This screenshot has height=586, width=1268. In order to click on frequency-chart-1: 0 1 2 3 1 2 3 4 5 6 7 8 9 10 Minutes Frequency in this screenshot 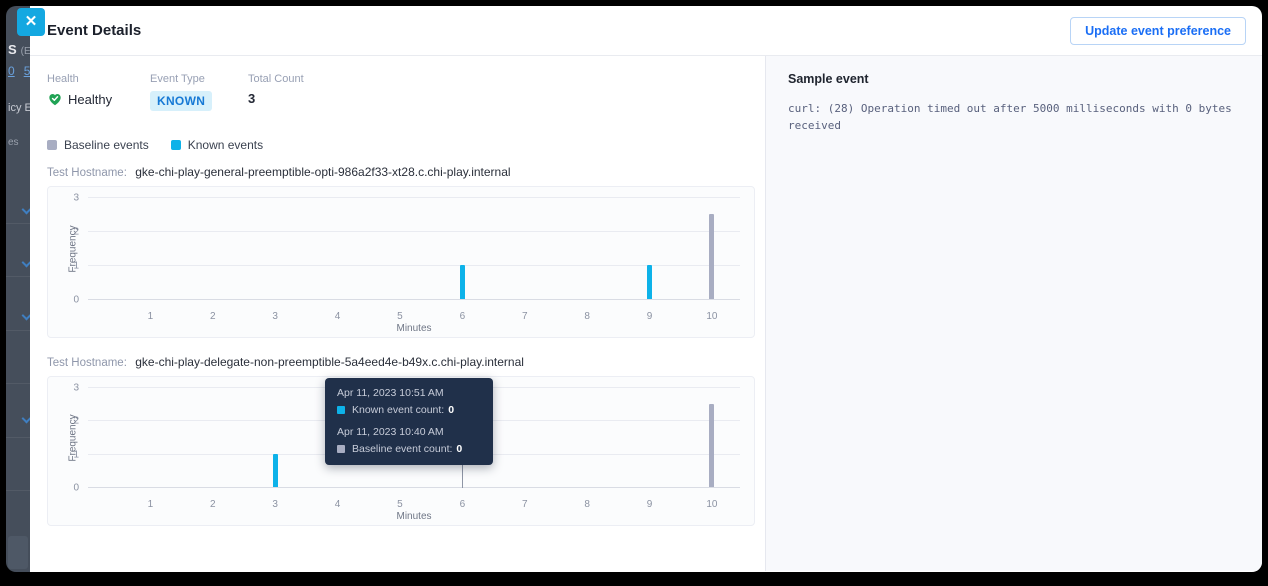, I will do `click(401, 262)`.